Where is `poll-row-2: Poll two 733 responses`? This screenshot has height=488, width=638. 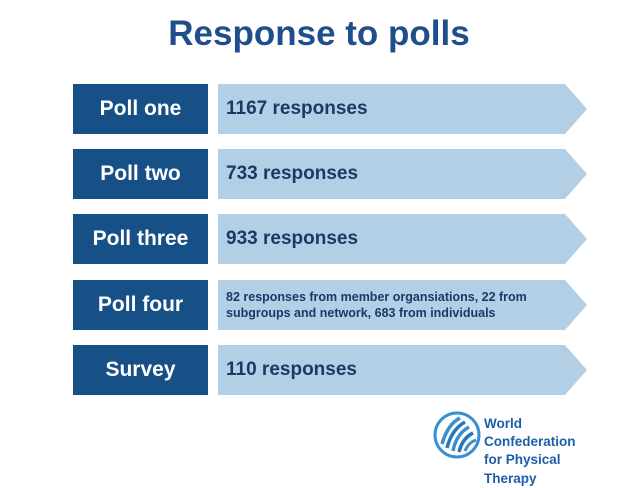
poll-row-2: Poll two 733 responses is located at coordinates (330, 174).